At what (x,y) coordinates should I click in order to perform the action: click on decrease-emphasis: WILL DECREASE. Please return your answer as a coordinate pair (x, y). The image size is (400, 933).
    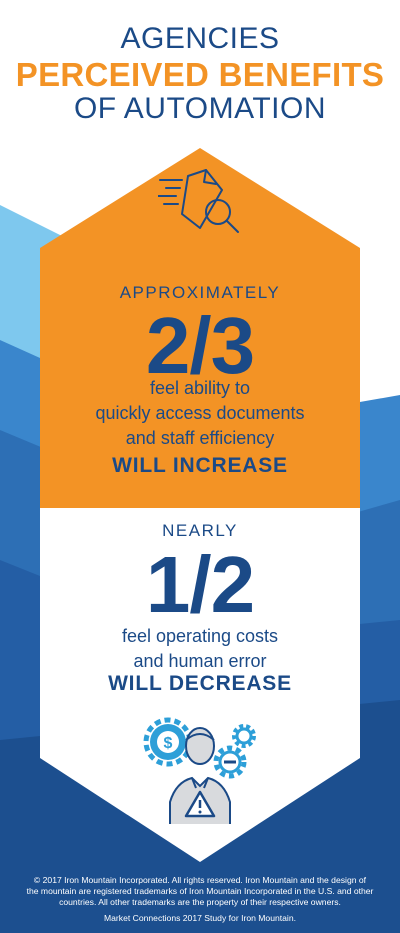
    Looking at the image, I should click on (200, 683).